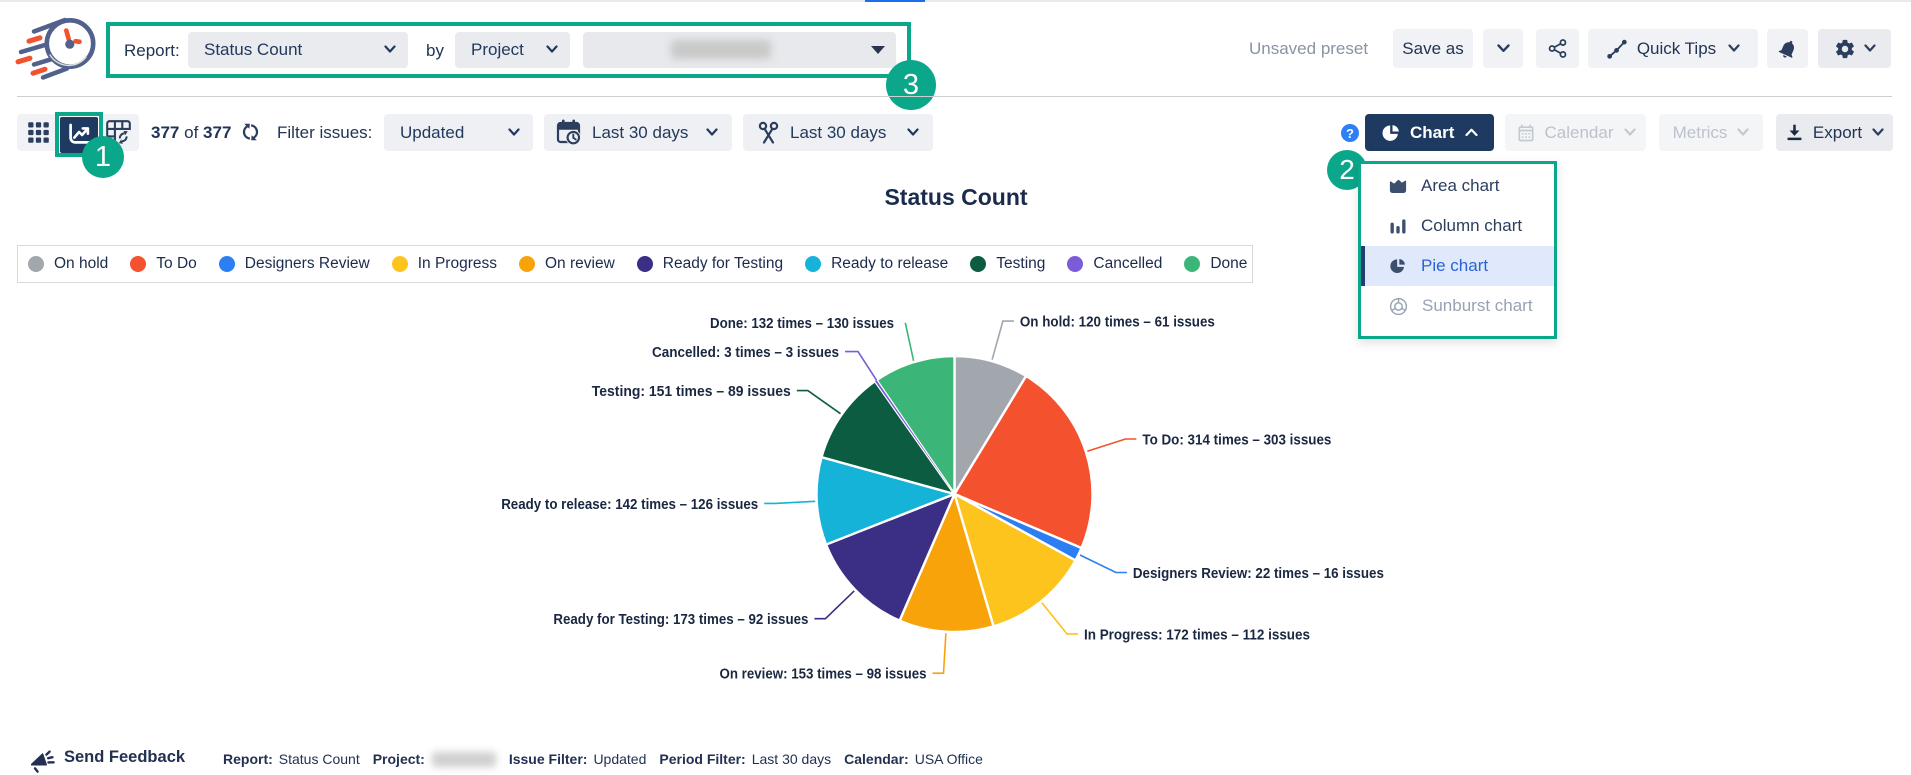  I want to click on svg-text:Designers Review: 22 times – 1: Designers Review: 22 times – 16 issues, so click(1258, 574).